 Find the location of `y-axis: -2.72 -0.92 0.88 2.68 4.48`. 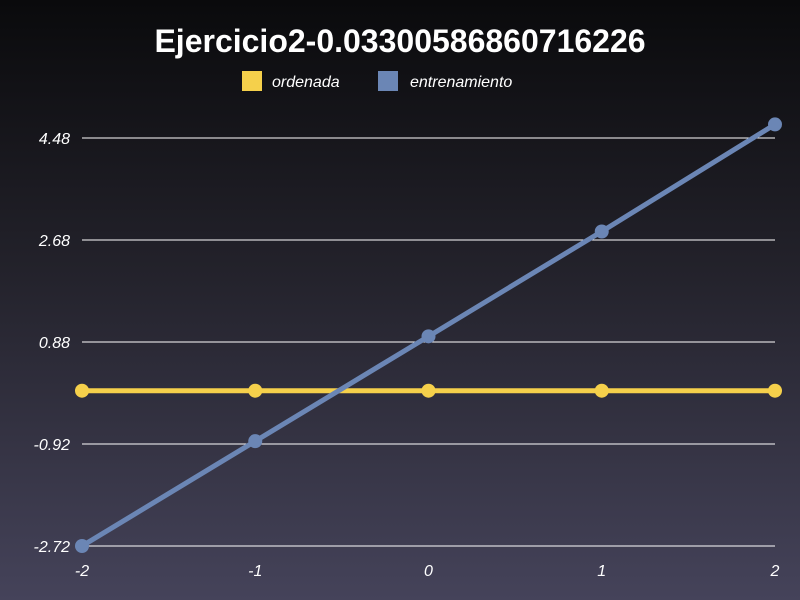

y-axis: -2.72 -0.92 0.88 2.68 4.48 is located at coordinates (52, 343).